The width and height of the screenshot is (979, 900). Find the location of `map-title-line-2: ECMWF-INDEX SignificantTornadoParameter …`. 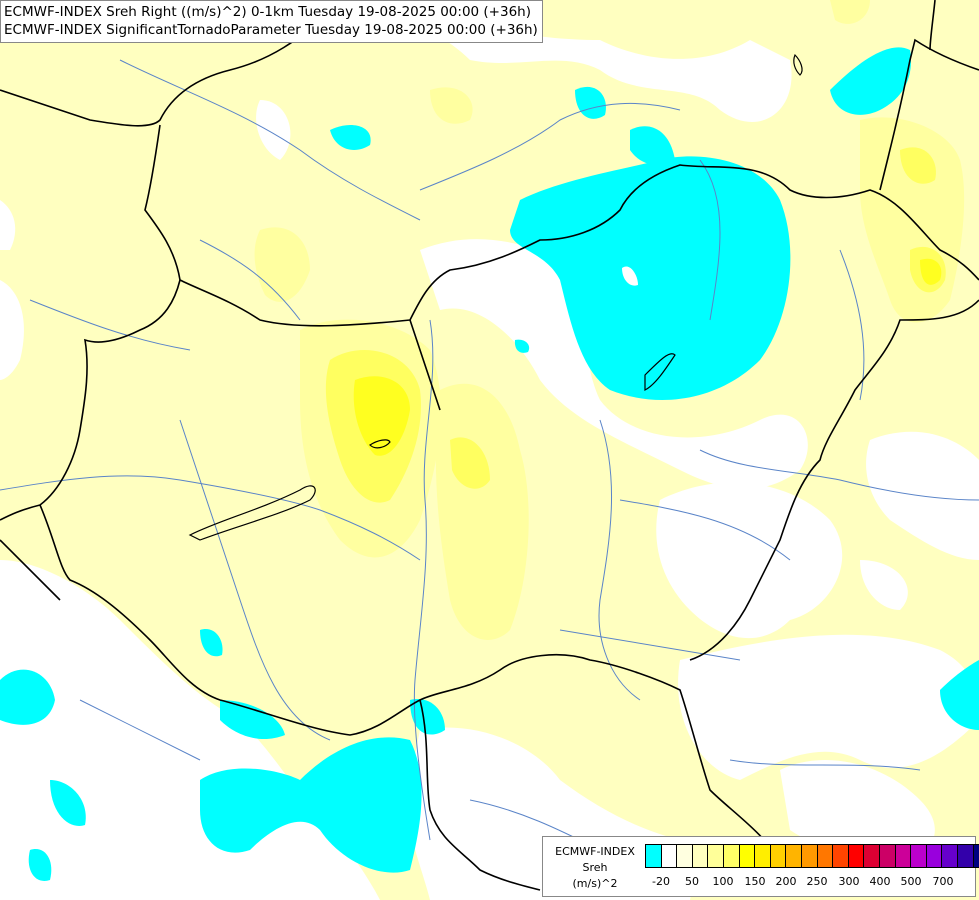

map-title-line-2: ECMWF-INDEX SignificantTornadoParameter … is located at coordinates (271, 30).